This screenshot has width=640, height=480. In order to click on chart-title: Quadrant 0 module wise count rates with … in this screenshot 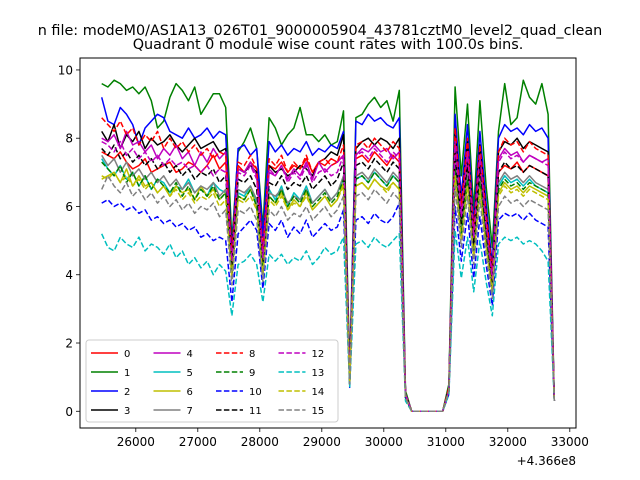, I will do `click(328, 45)`.